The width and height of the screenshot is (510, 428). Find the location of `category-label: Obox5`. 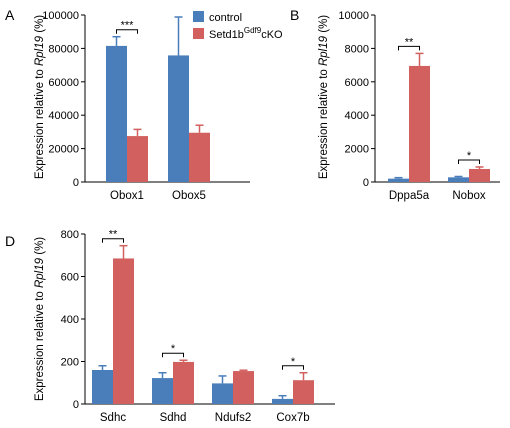

category-label: Obox5 is located at coordinates (189, 196).